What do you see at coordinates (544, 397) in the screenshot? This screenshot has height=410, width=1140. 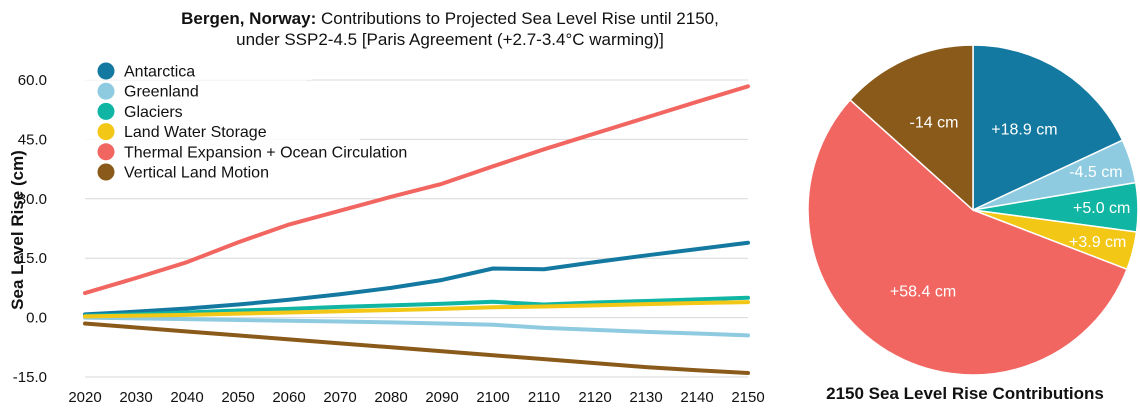 I see `x-tick-label: 2110` at bounding box center [544, 397].